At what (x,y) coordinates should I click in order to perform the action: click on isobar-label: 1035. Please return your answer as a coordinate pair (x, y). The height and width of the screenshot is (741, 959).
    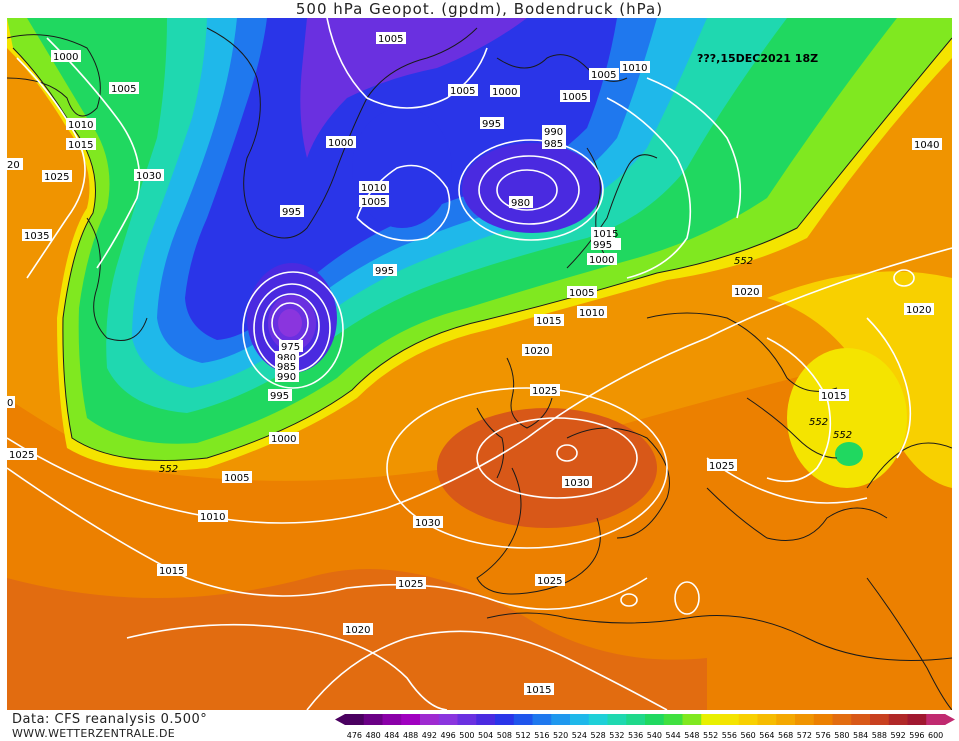
    Looking at the image, I should click on (37, 235).